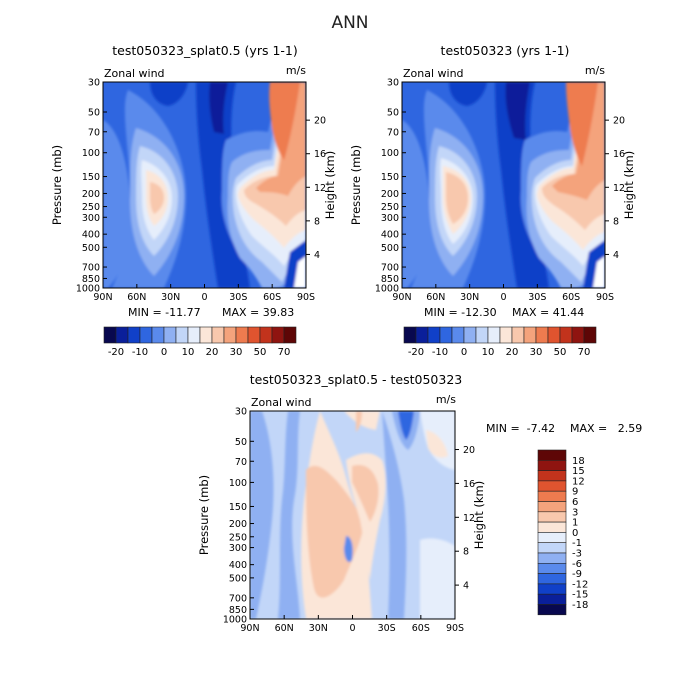  What do you see at coordinates (512, 352) in the screenshot?
I see `colorbar-label: 20` at bounding box center [512, 352].